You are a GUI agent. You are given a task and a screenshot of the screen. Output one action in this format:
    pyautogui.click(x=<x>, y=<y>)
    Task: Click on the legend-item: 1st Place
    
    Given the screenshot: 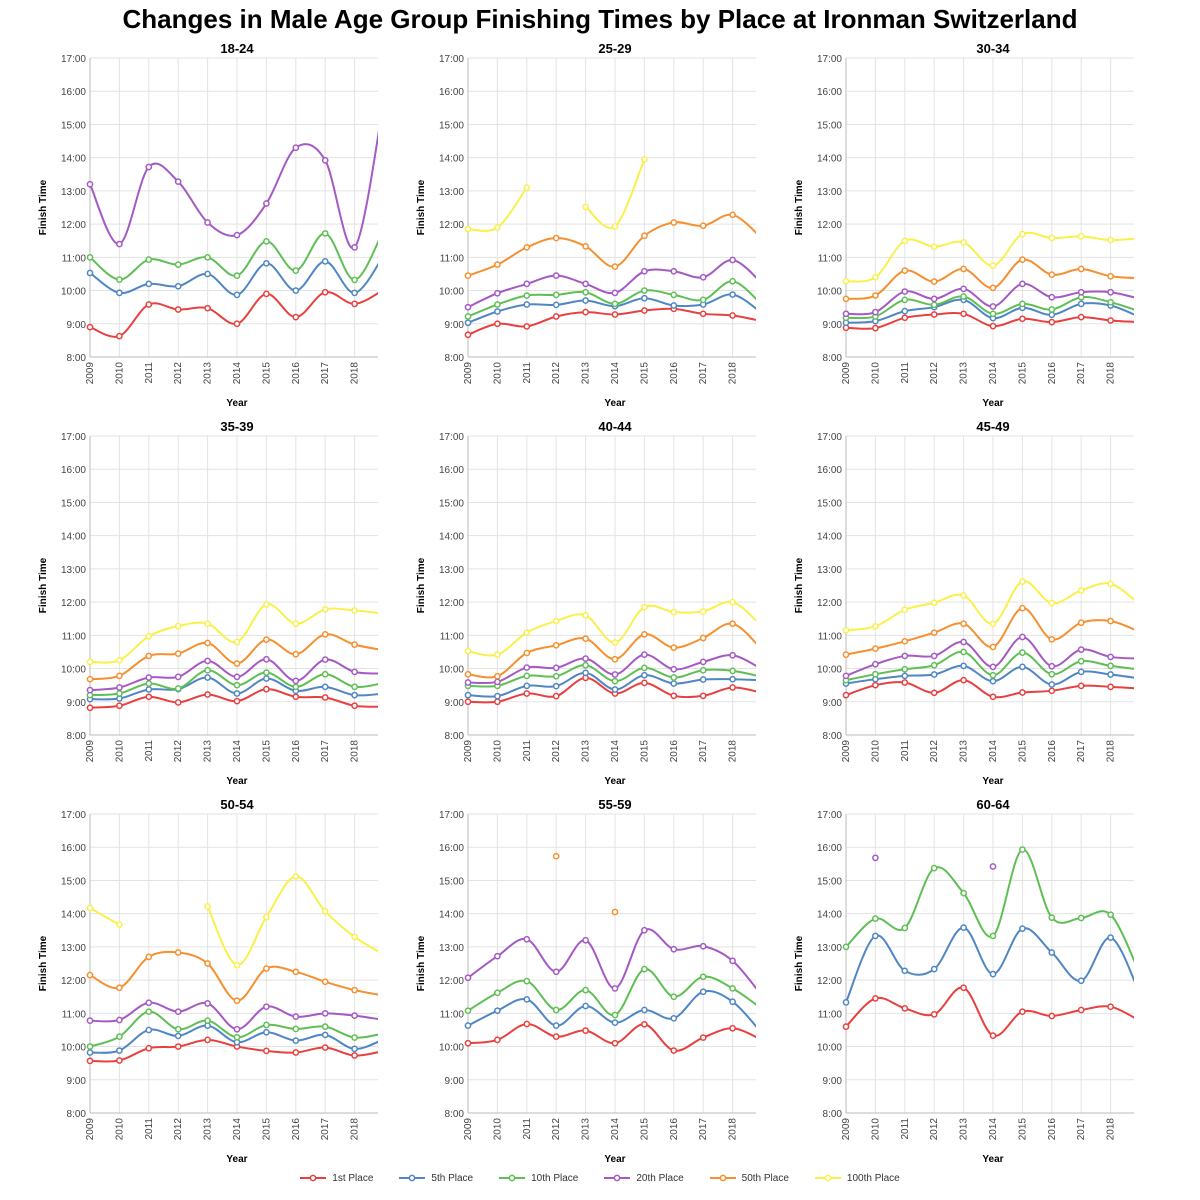 What is the action you would take?
    pyautogui.click(x=336, y=1178)
    